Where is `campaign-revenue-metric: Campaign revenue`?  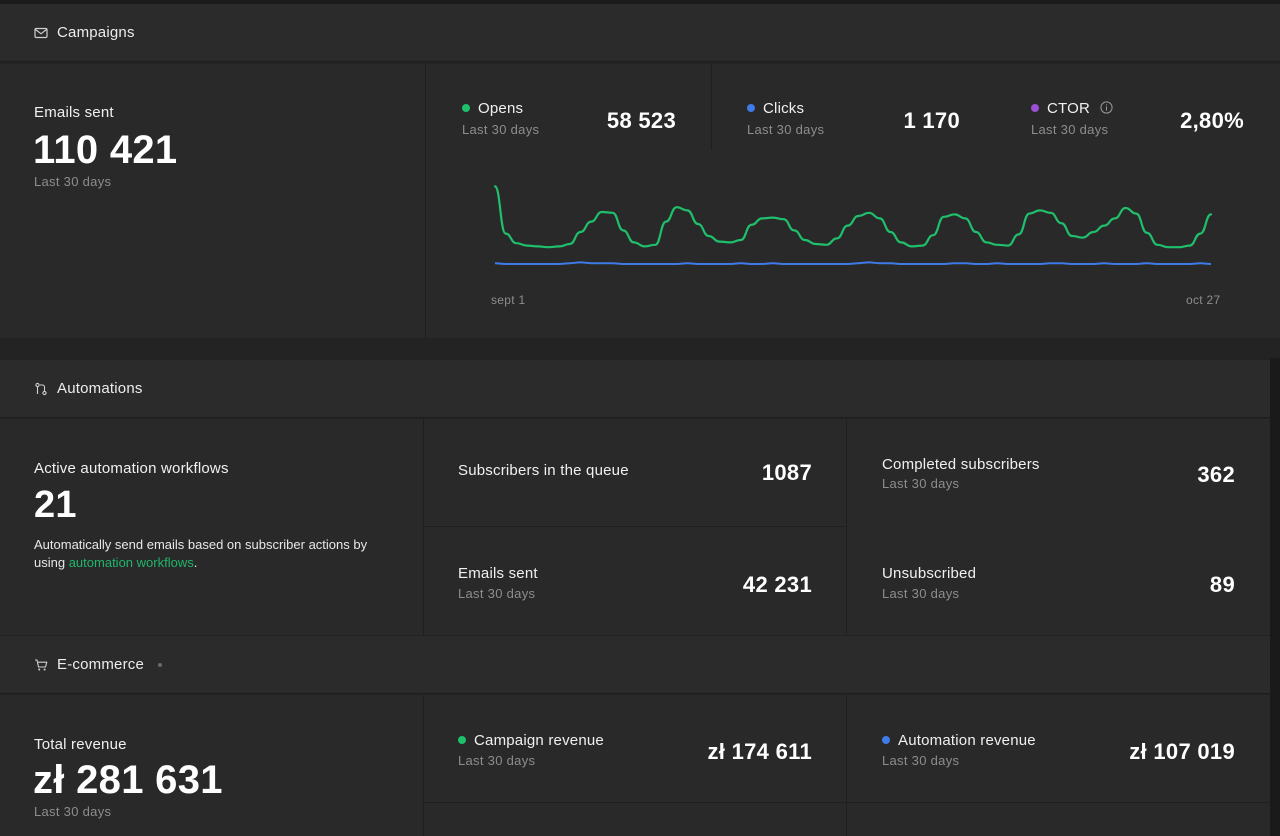
campaign-revenue-metric: Campaign revenue is located at coordinates (531, 740).